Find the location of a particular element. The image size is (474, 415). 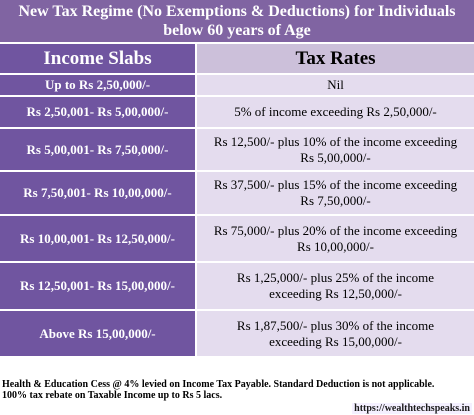

slab-cell: Rs 2,50,001- Rs 5,00,000/- is located at coordinates (98, 112).